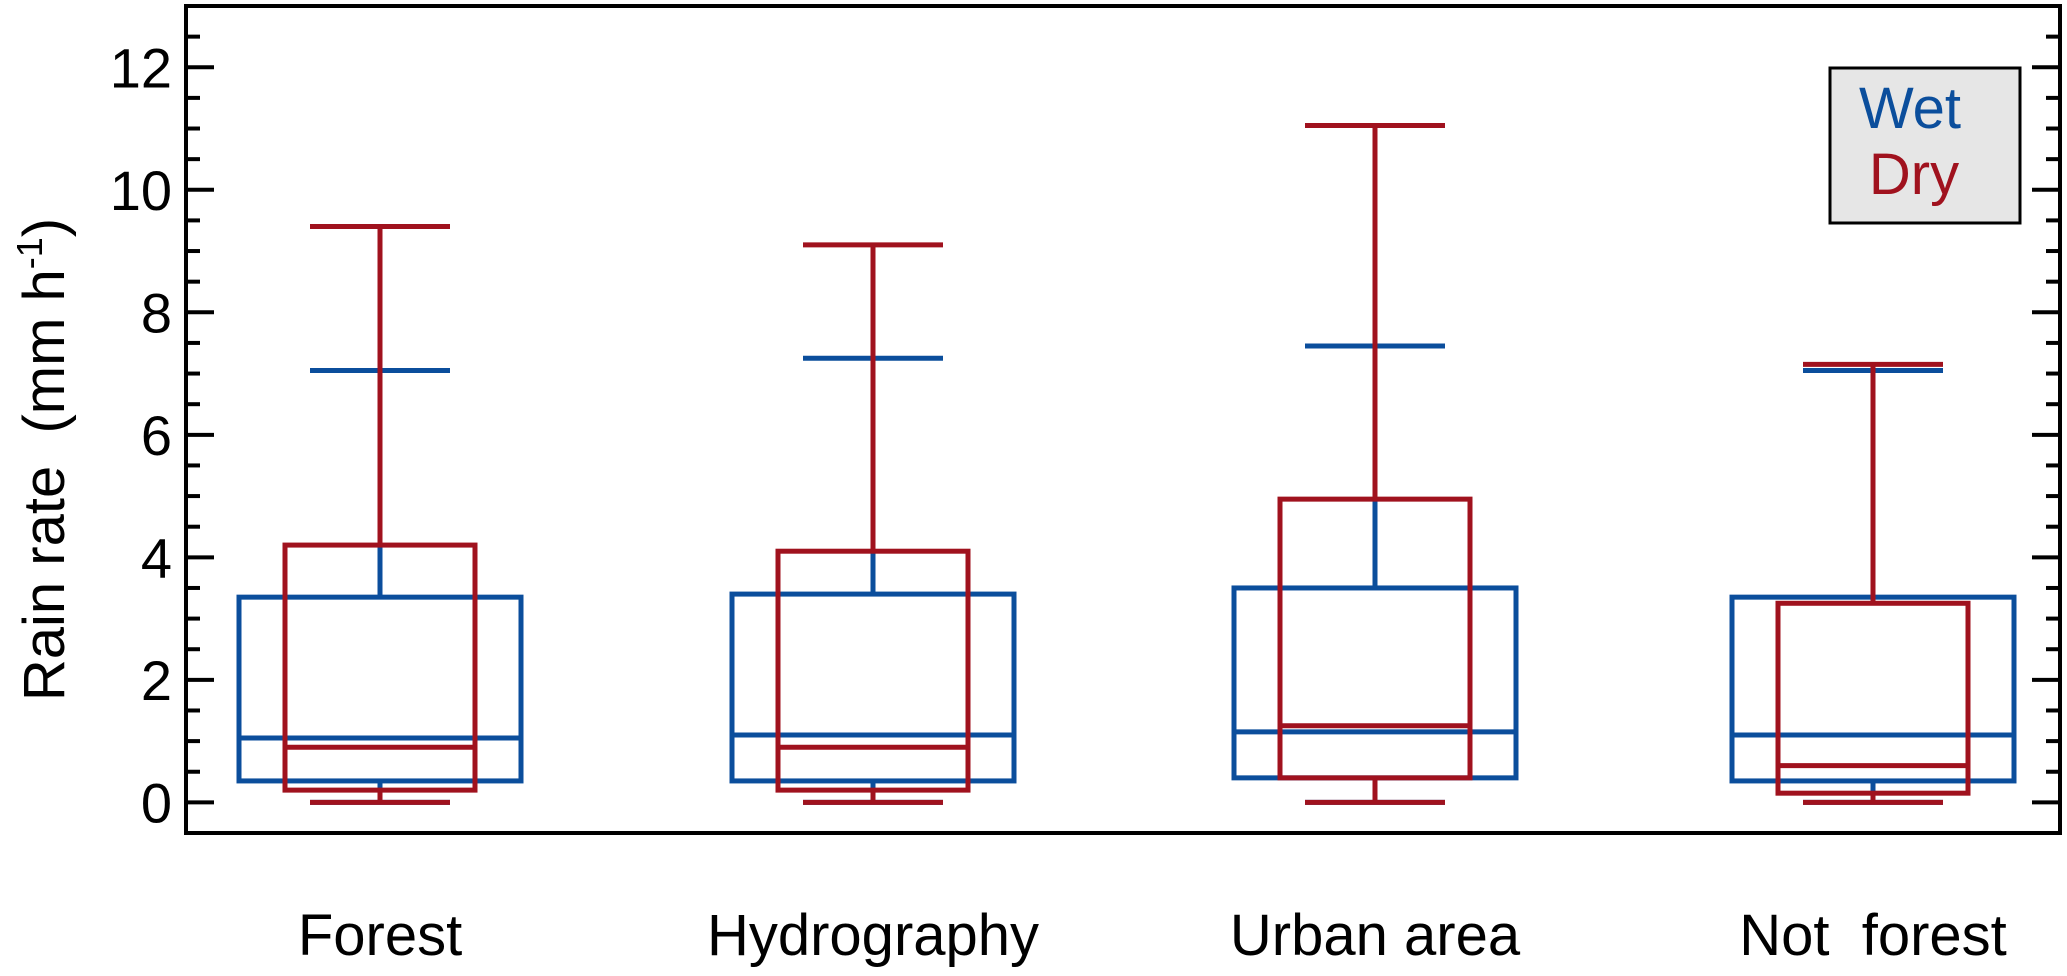  What do you see at coordinates (1914, 174) in the screenshot?
I see `legend-entry-dry: Dry` at bounding box center [1914, 174].